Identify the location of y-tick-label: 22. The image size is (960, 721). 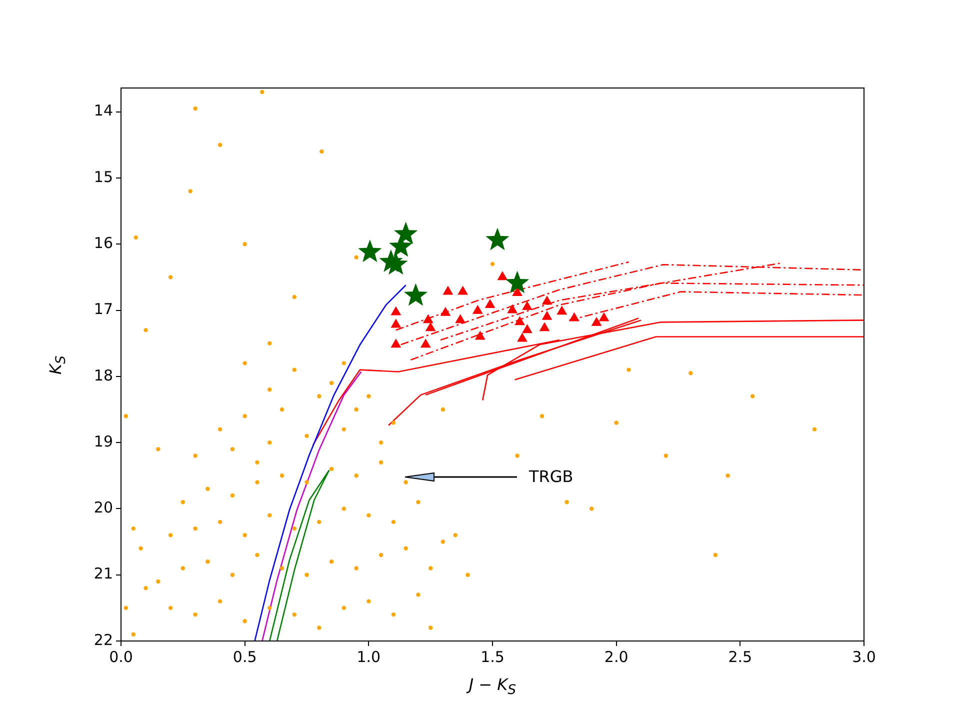
(103, 639).